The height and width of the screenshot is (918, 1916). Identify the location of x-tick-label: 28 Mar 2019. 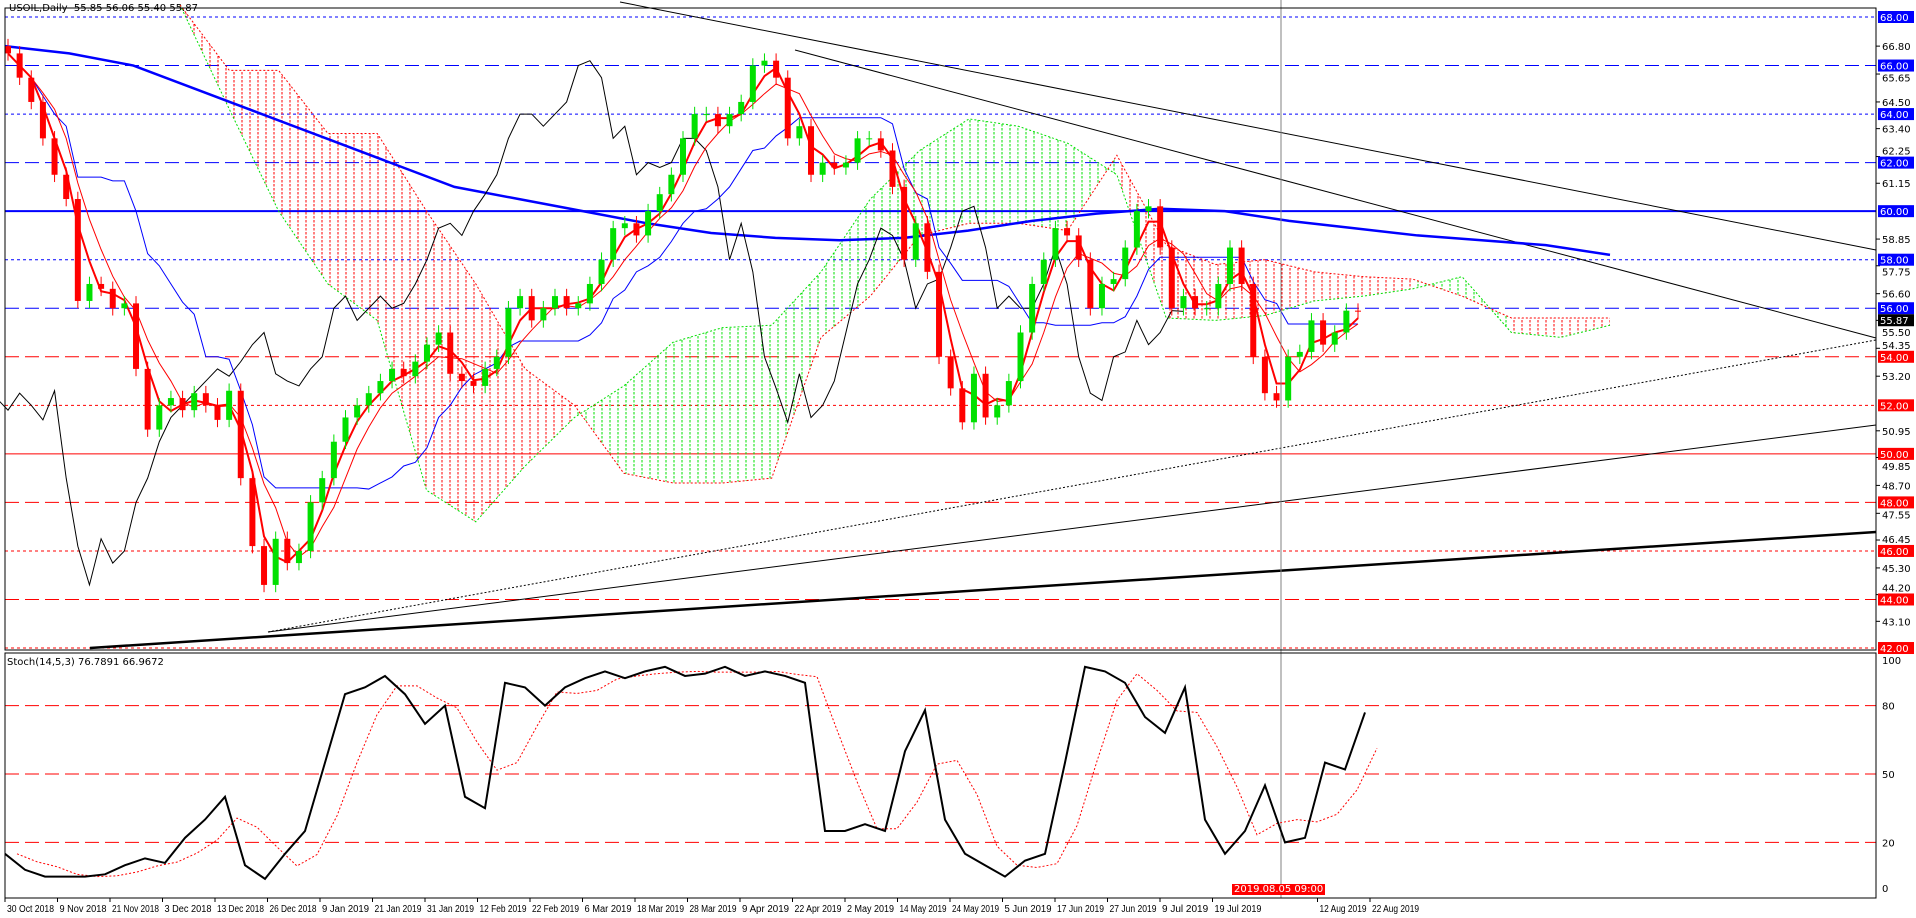
(713, 909).